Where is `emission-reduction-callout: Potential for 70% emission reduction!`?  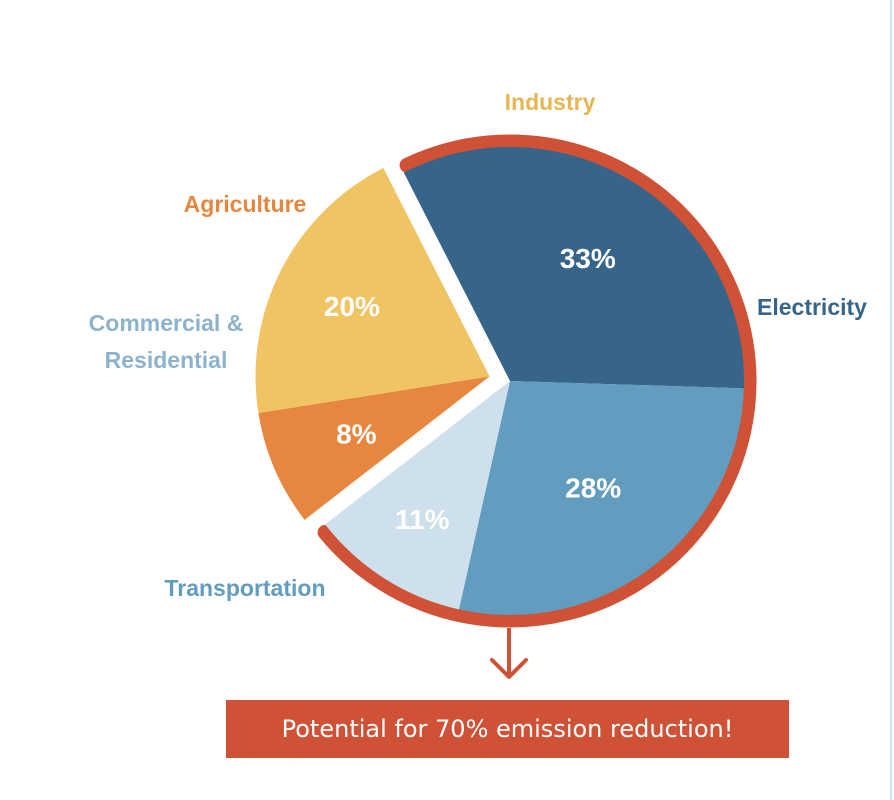 emission-reduction-callout: Potential for 70% emission reduction! is located at coordinates (507, 729).